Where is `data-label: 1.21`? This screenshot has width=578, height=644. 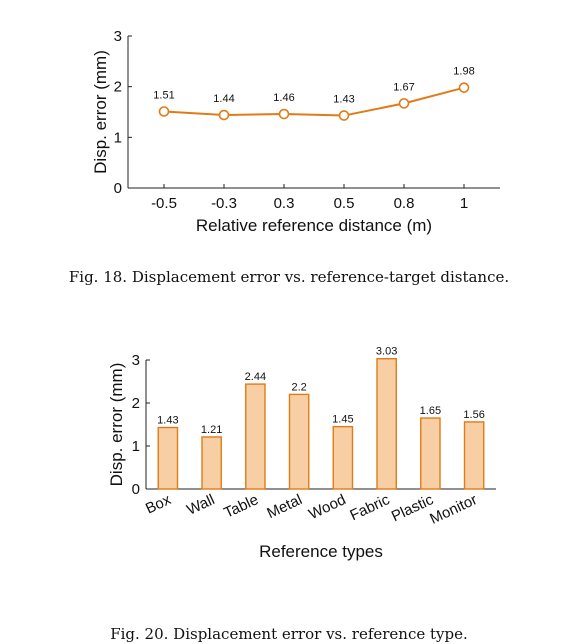
data-label: 1.21 is located at coordinates (211, 430).